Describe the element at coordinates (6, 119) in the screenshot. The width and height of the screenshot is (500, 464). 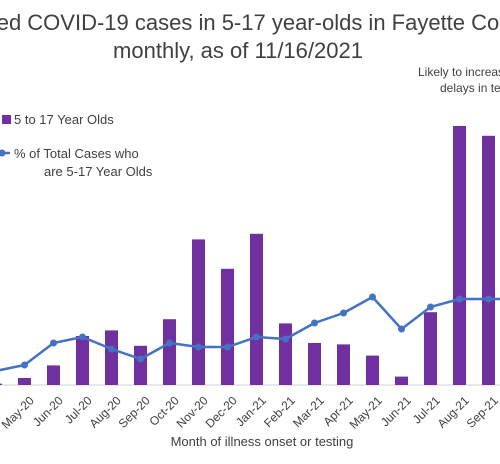
I see `legend-bar-swatch` at that location.